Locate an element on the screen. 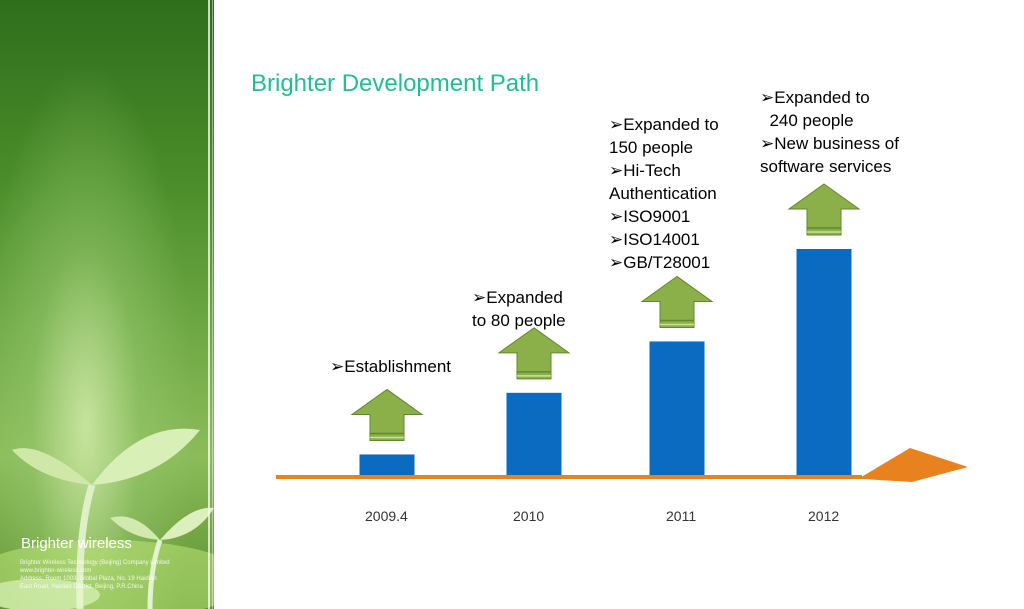 This screenshot has width=1024, height=609. annotation-2009: ➢Establishment is located at coordinates (390, 366).